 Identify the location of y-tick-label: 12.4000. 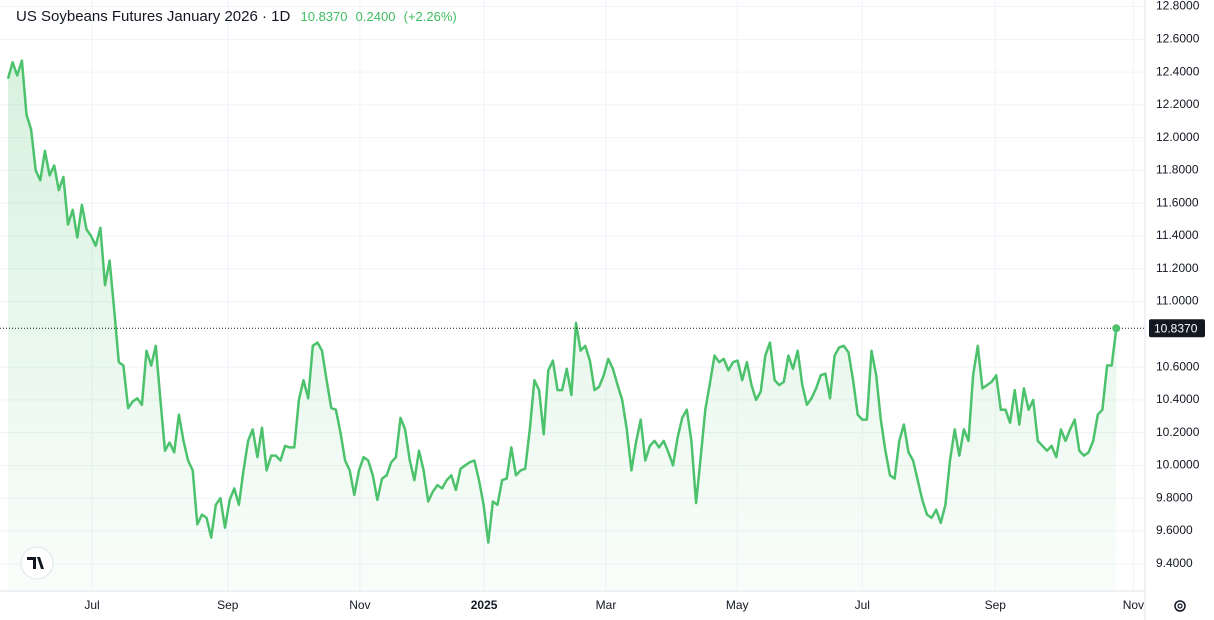
(1178, 71).